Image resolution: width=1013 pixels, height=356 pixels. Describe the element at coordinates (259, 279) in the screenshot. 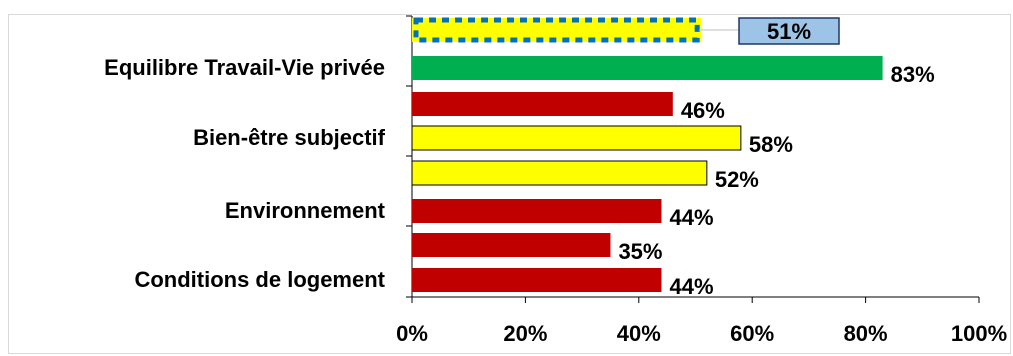

I see `category-label: Conditions de logement` at that location.